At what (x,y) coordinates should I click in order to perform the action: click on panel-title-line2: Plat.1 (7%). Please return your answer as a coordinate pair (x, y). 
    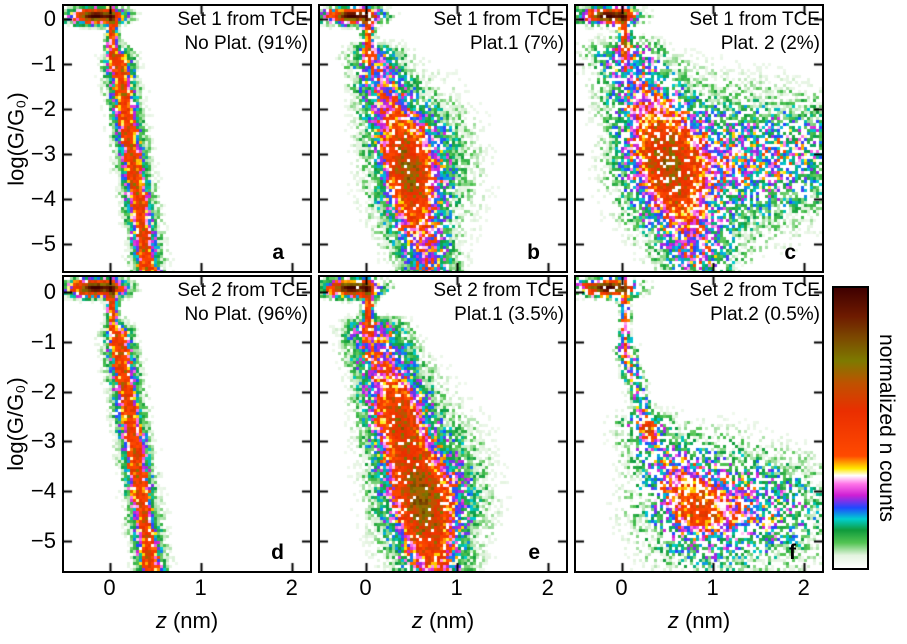
    Looking at the image, I should click on (517, 44).